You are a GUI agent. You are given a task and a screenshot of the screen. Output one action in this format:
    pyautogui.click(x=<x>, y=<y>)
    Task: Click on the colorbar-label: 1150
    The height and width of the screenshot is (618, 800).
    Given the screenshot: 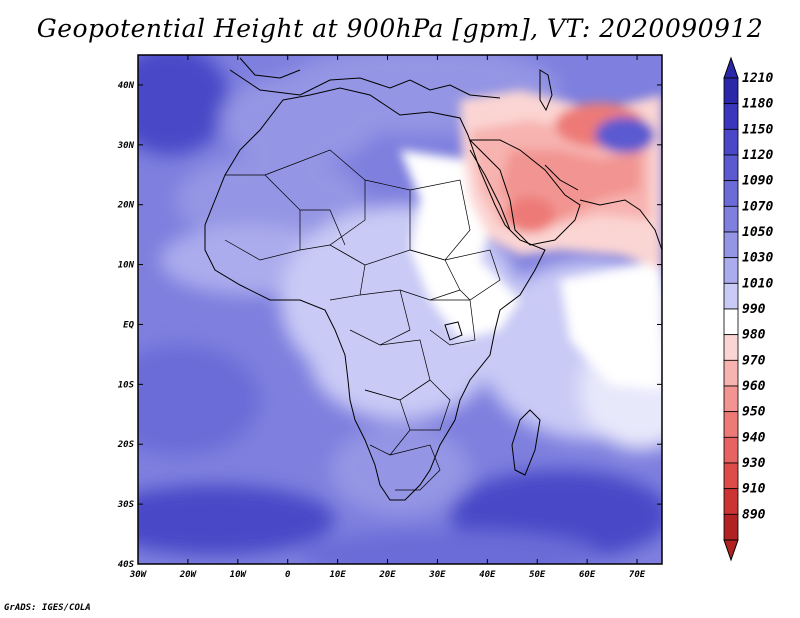 What is the action you would take?
    pyautogui.click(x=757, y=129)
    